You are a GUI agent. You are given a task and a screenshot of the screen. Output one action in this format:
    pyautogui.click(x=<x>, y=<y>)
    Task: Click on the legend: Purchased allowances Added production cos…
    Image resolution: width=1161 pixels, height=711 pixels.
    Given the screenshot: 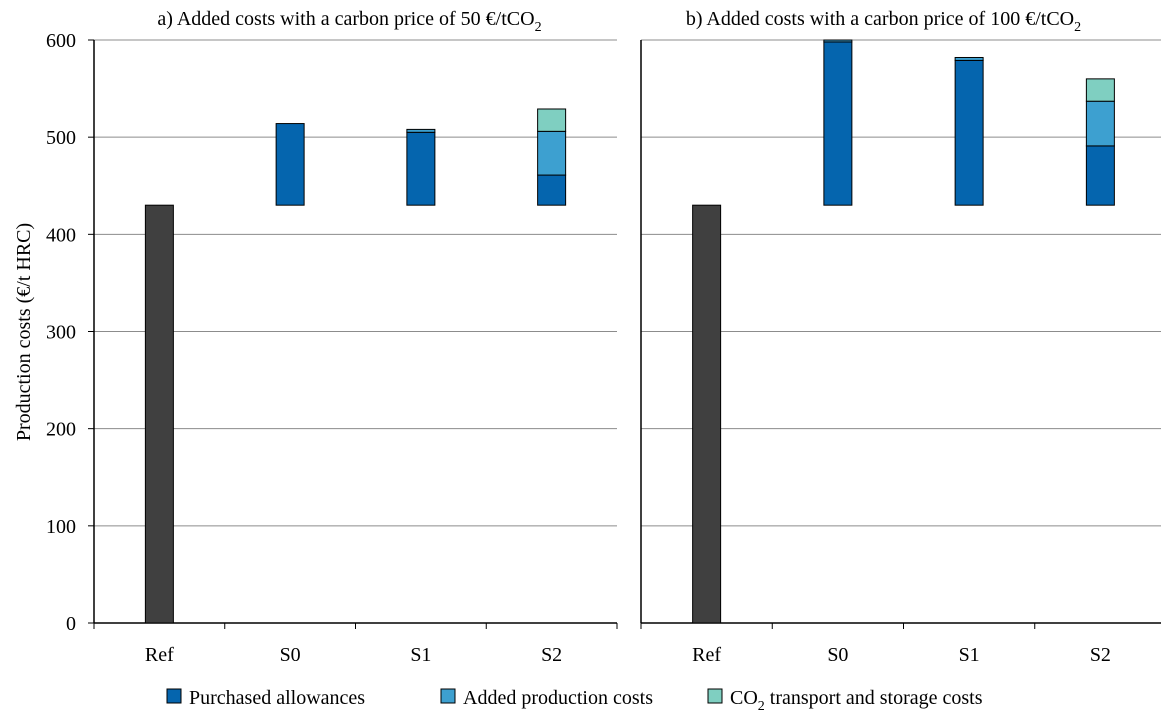 What is the action you would take?
    pyautogui.click(x=574, y=699)
    